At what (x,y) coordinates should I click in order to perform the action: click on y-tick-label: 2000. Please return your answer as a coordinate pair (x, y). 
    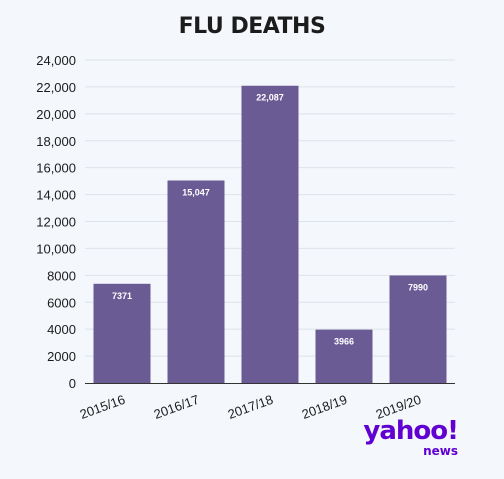
    Looking at the image, I should click on (61, 356).